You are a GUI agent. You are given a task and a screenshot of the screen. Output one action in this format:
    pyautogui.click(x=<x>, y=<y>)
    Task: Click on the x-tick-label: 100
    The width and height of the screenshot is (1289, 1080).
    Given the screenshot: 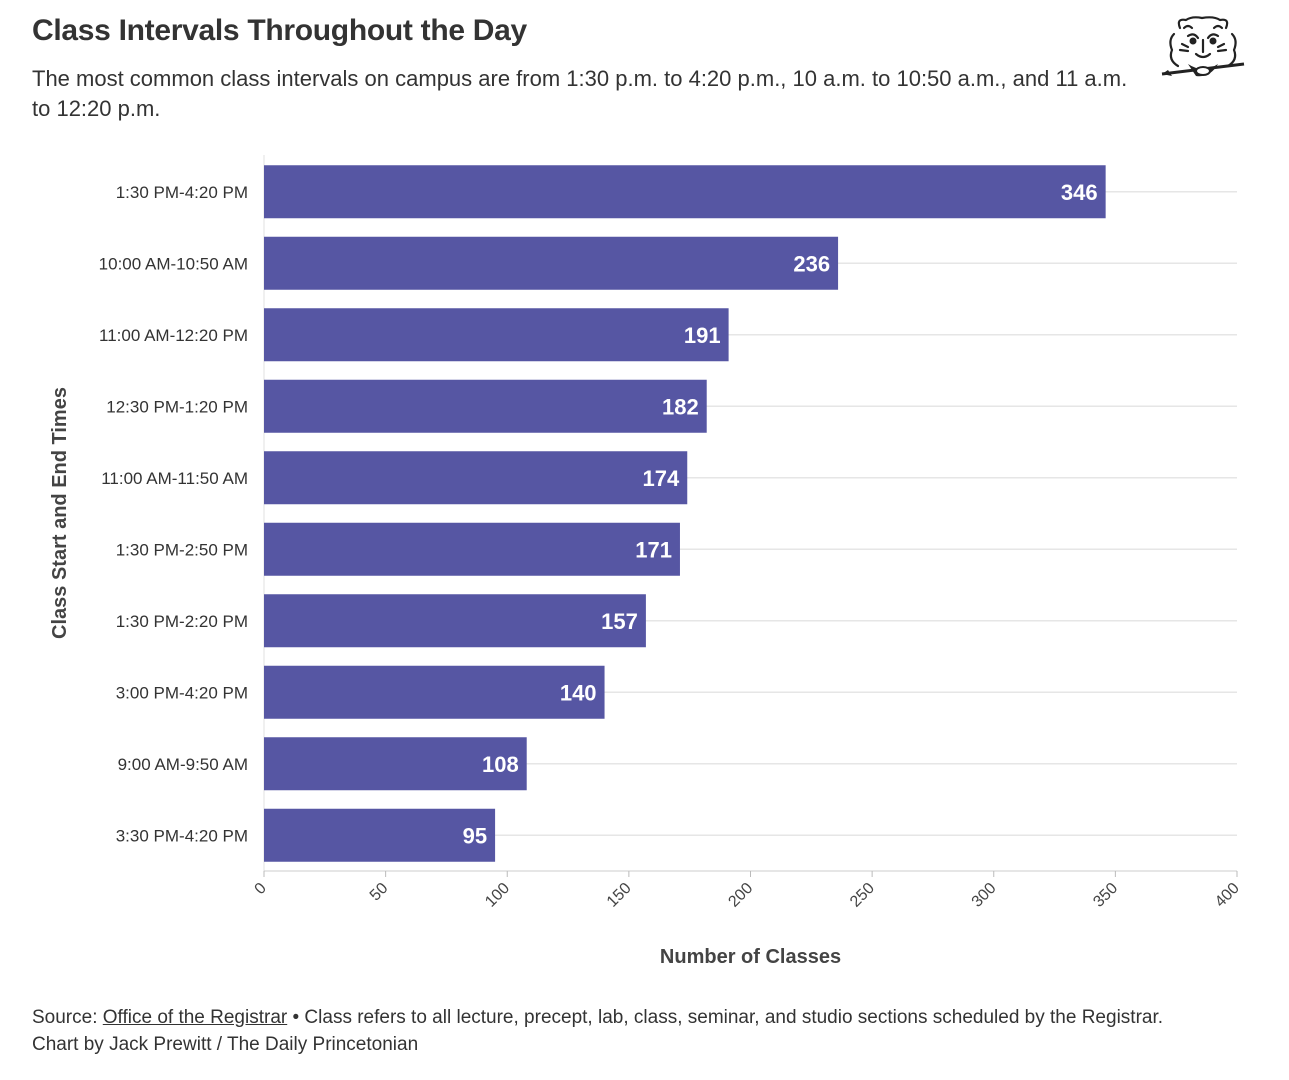 What is the action you would take?
    pyautogui.click(x=497, y=895)
    